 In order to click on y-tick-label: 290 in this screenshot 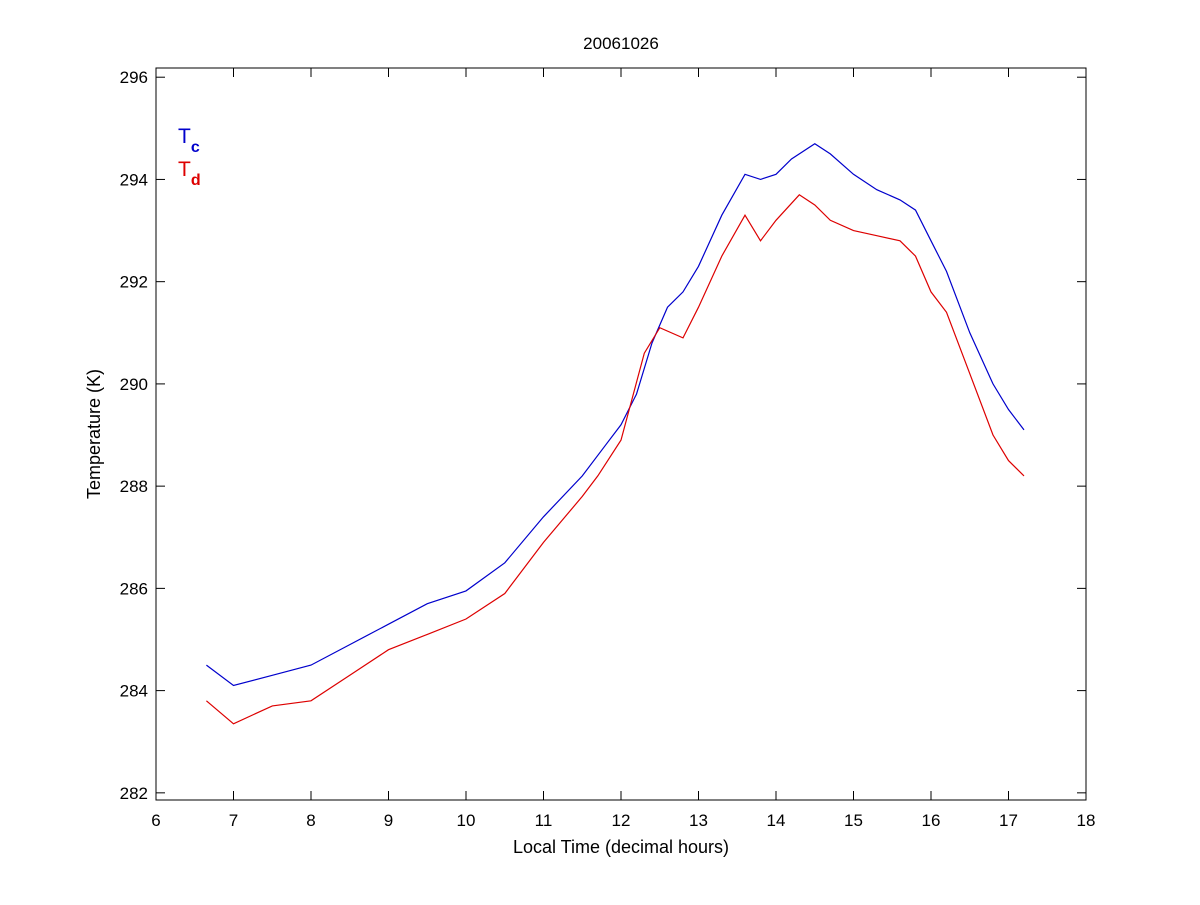, I will do `click(134, 384)`.